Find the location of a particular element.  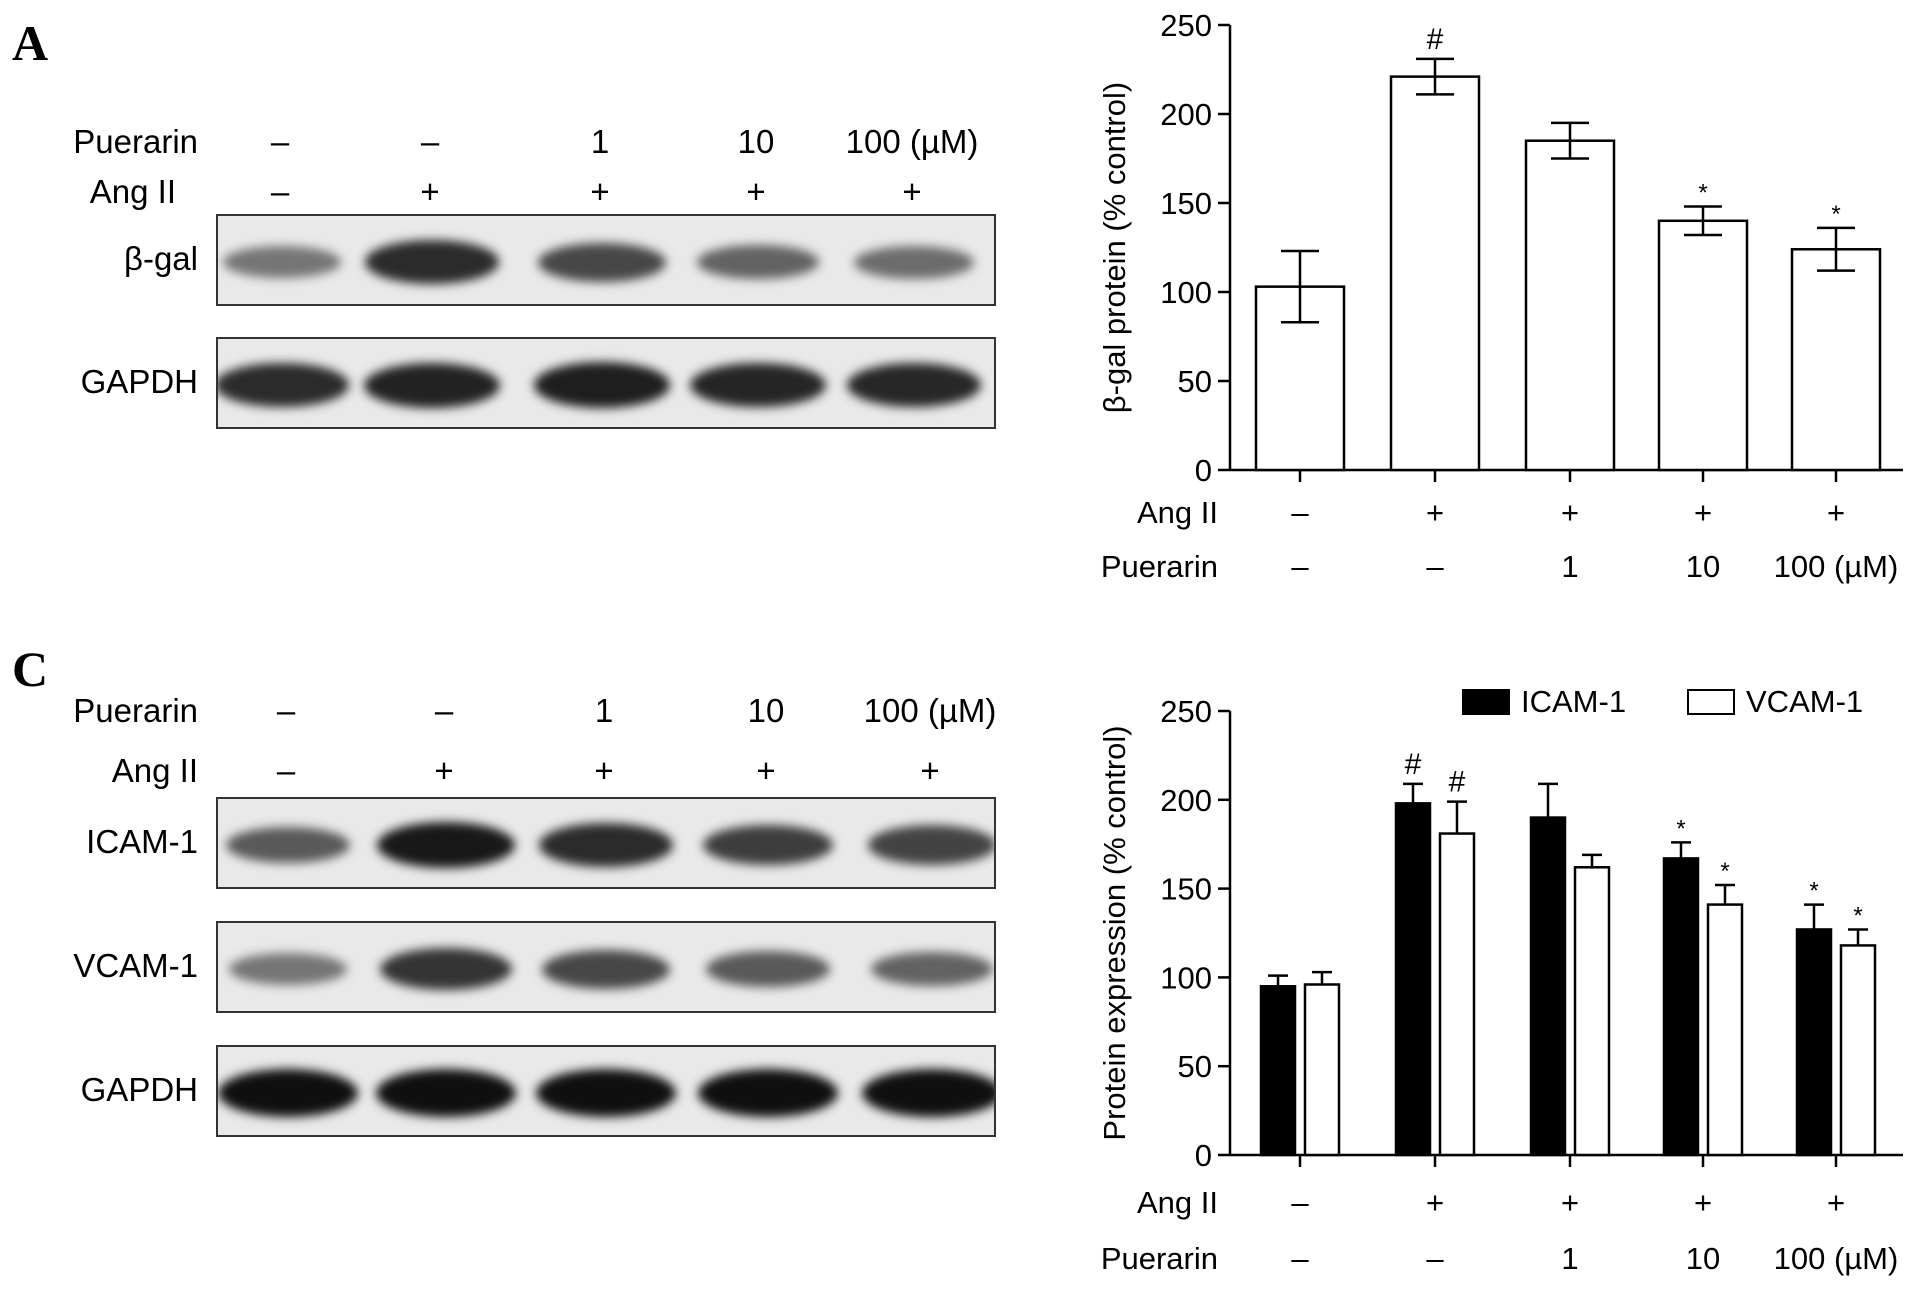

blot-label: ICAM-1 is located at coordinates (142, 841).